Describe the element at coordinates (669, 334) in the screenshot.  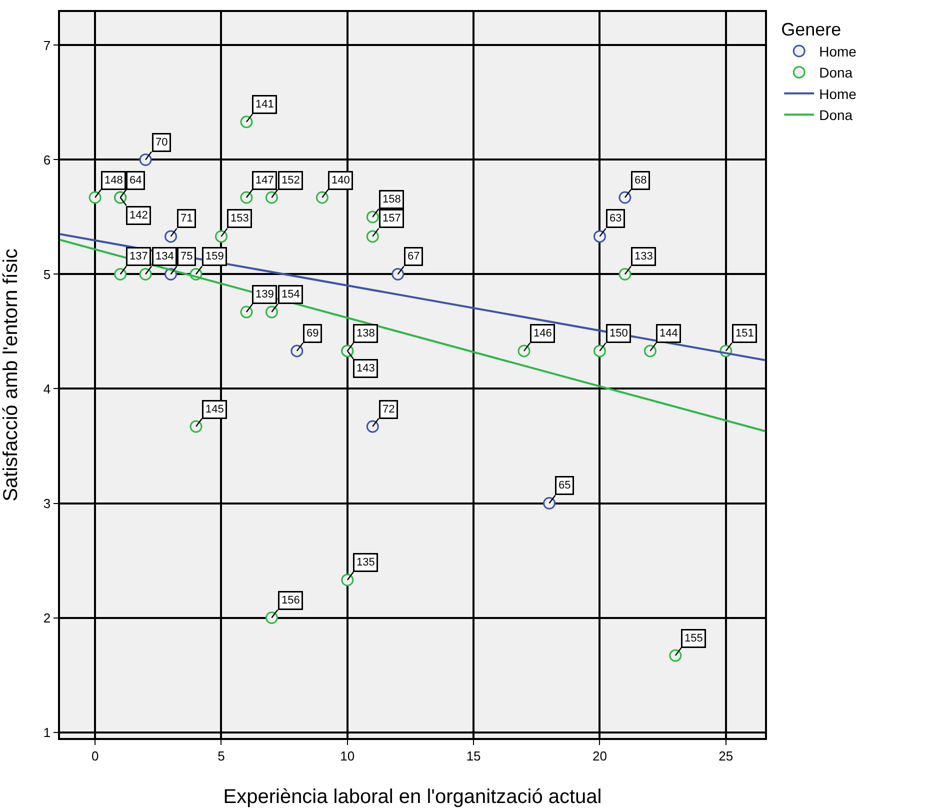
I see `annotation: 144` at that location.